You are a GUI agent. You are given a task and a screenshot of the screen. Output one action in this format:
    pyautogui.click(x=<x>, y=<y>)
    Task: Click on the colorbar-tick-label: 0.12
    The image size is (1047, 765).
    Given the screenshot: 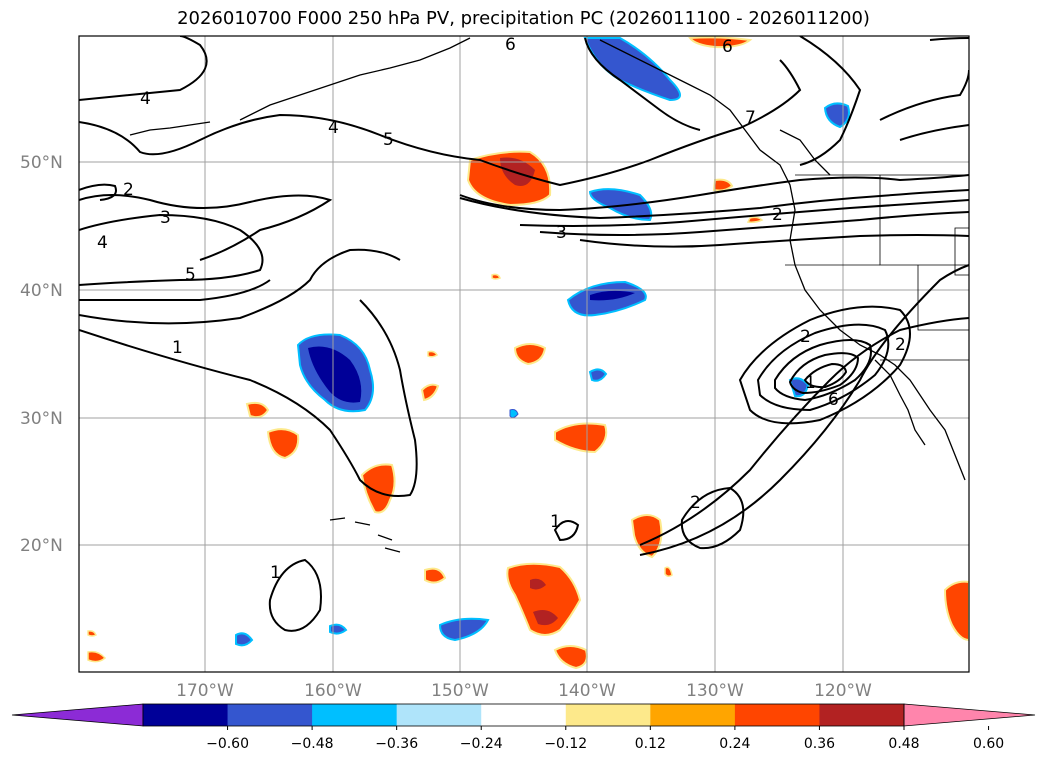 What is the action you would take?
    pyautogui.click(x=650, y=744)
    